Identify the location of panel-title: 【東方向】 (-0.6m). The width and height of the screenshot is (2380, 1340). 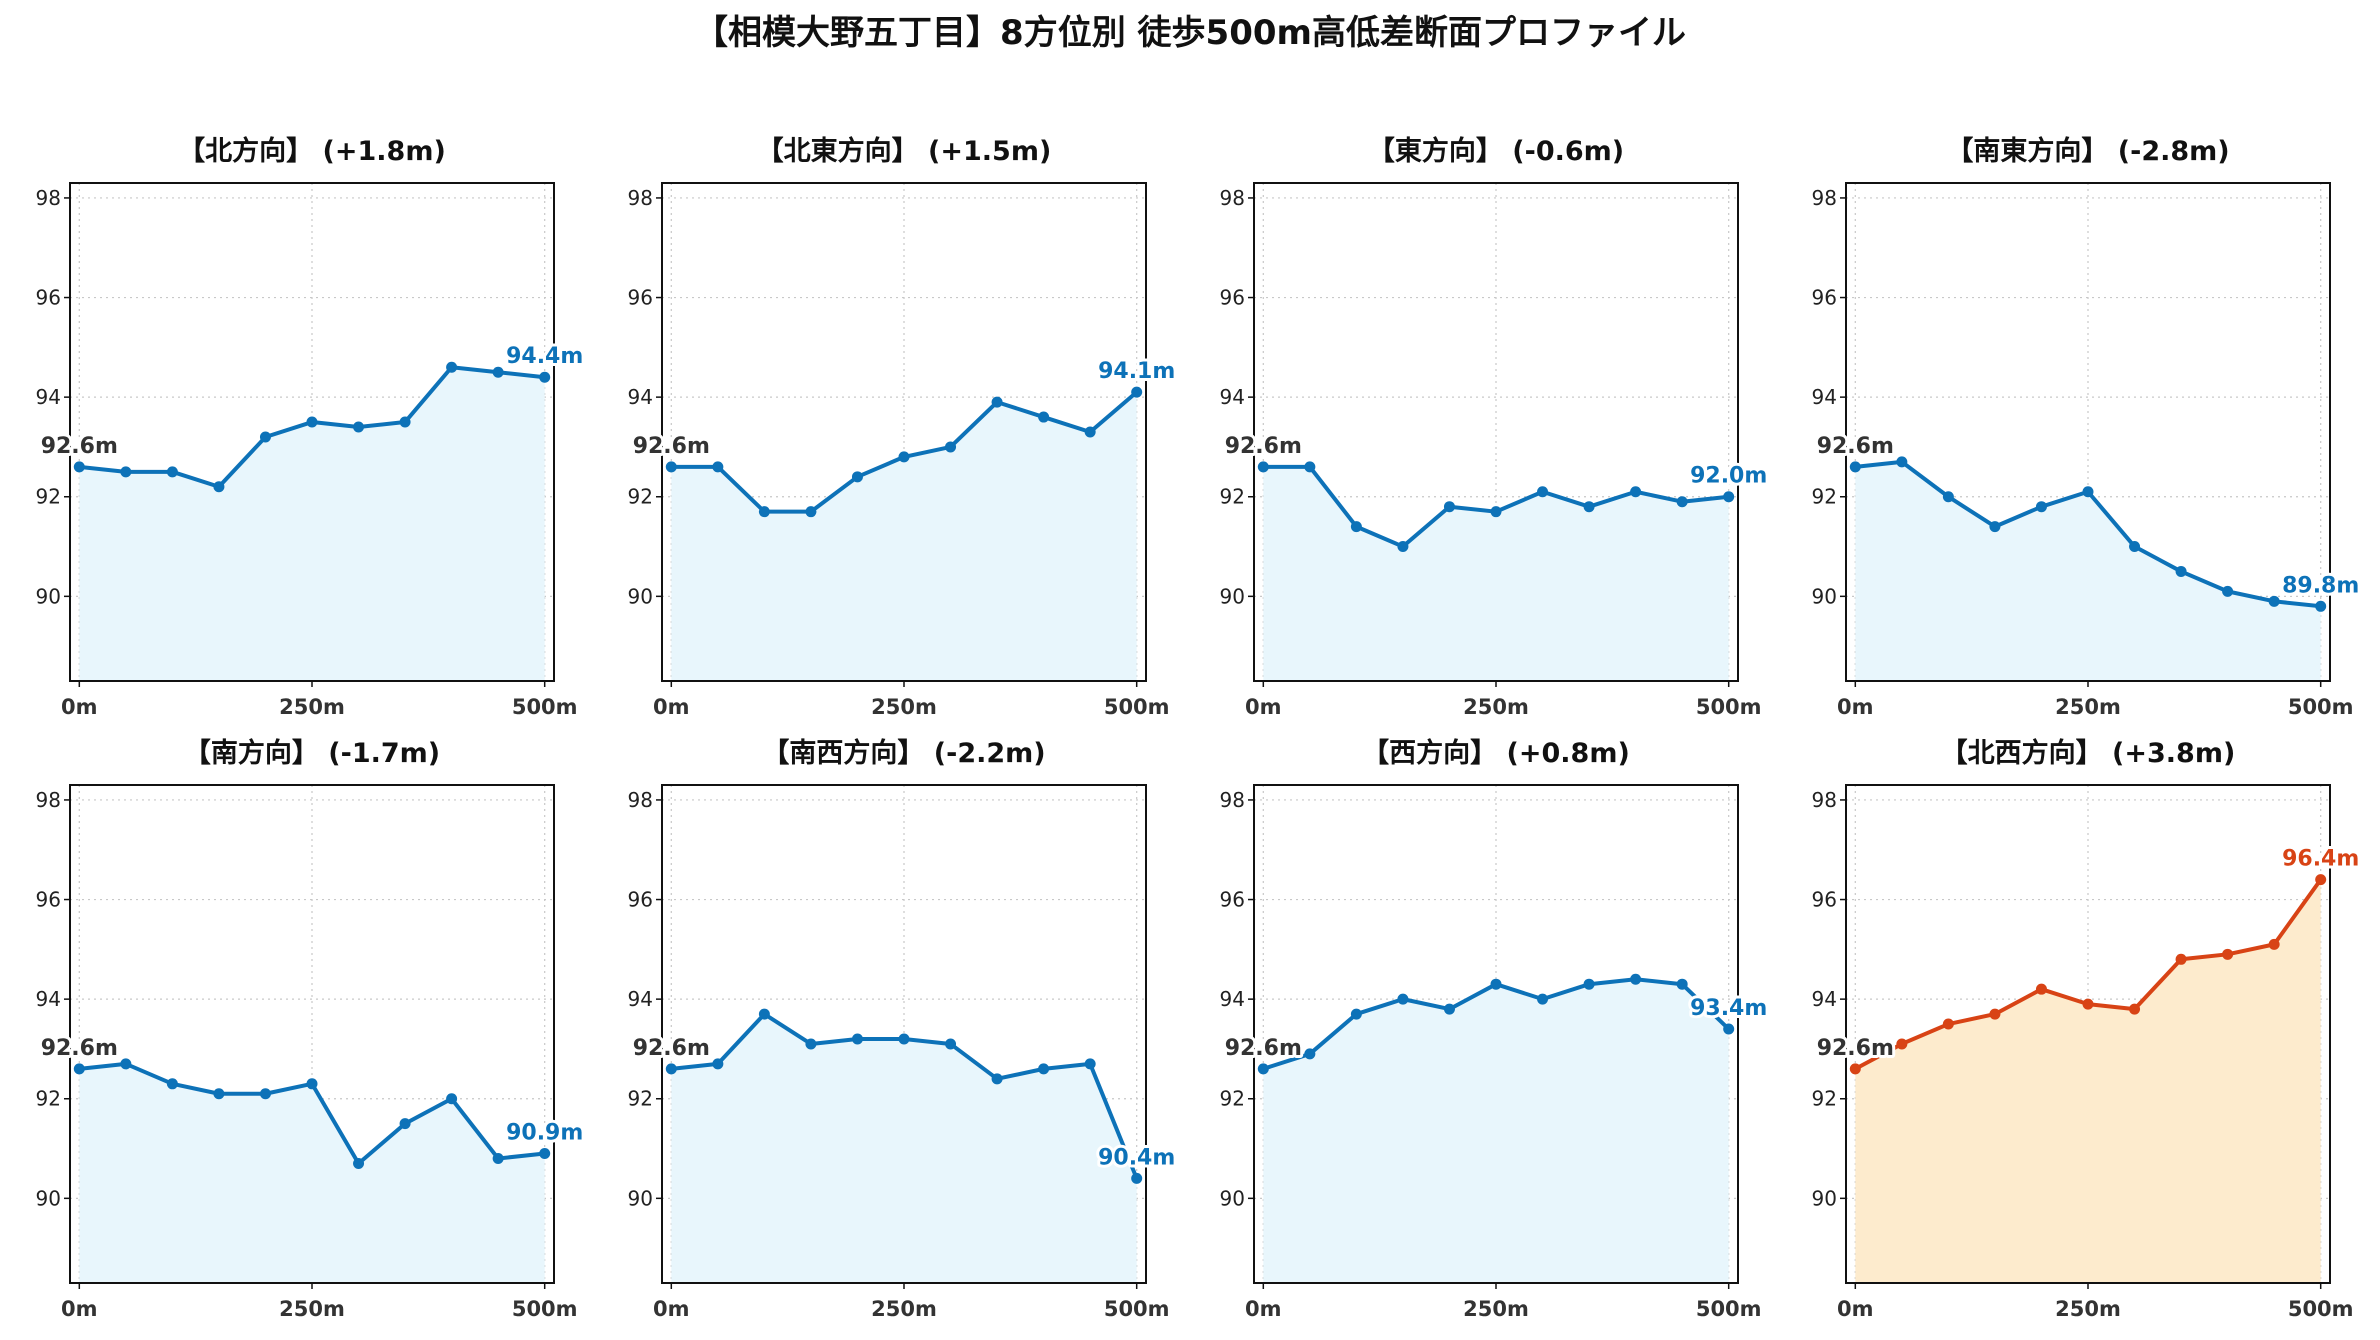
(1496, 151).